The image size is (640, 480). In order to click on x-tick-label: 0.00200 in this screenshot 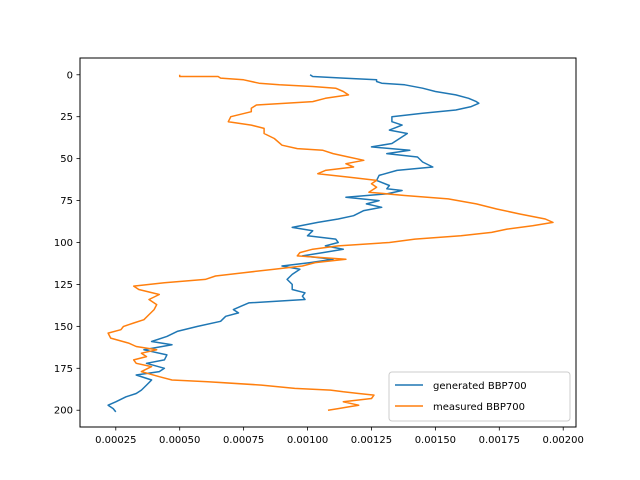, I will do `click(563, 440)`.